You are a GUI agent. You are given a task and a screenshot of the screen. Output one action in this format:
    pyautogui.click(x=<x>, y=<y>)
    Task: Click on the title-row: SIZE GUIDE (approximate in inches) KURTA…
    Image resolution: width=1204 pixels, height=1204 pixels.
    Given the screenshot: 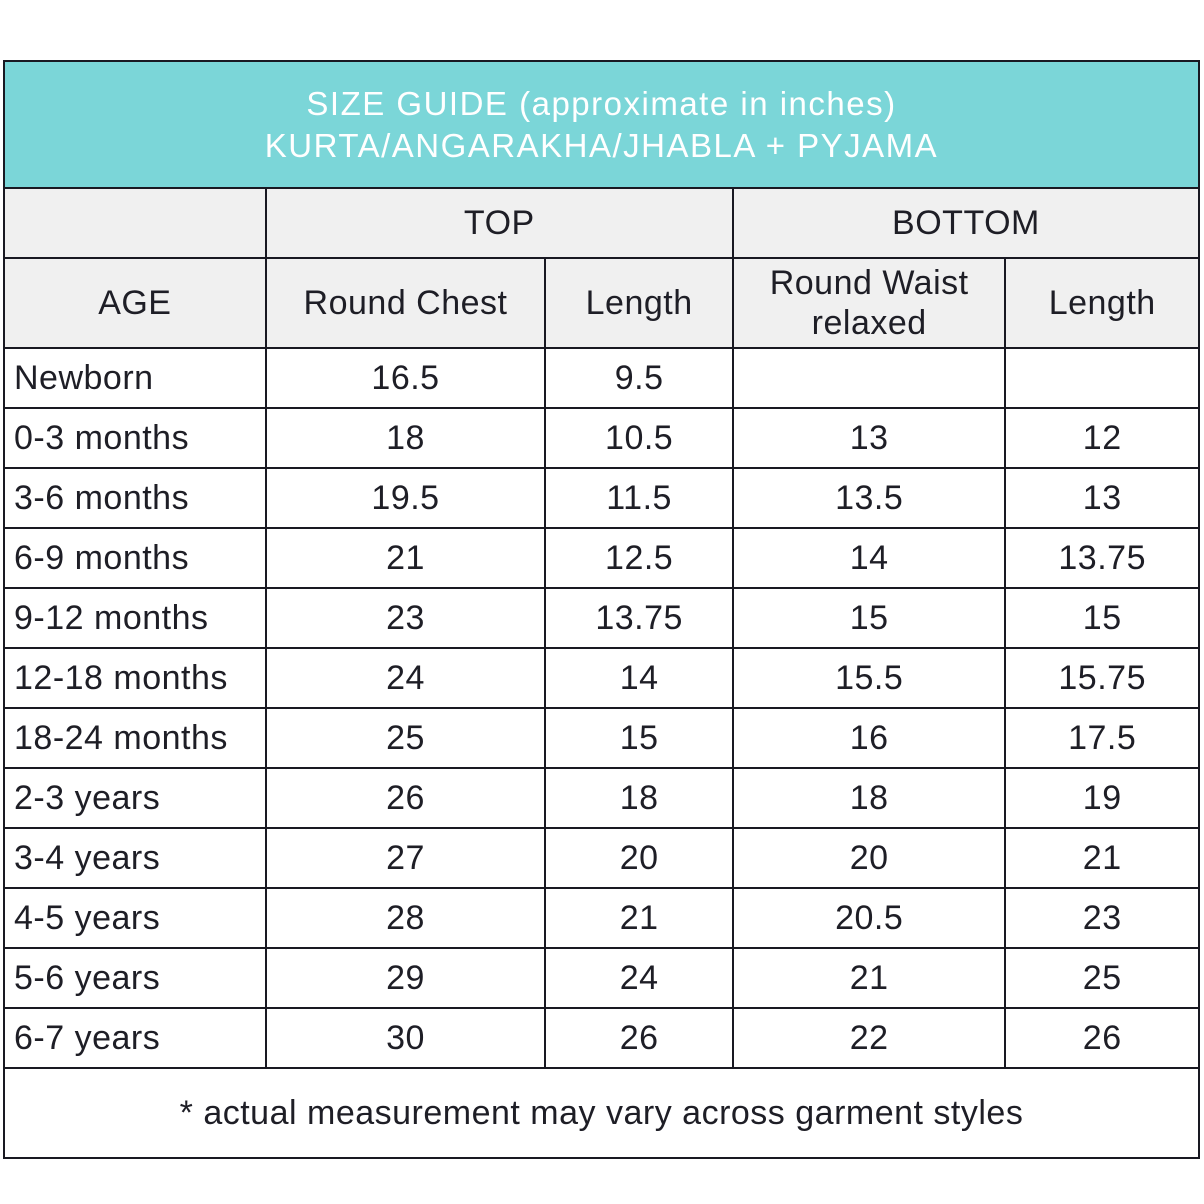 What is the action you would take?
    pyautogui.click(x=601, y=124)
    